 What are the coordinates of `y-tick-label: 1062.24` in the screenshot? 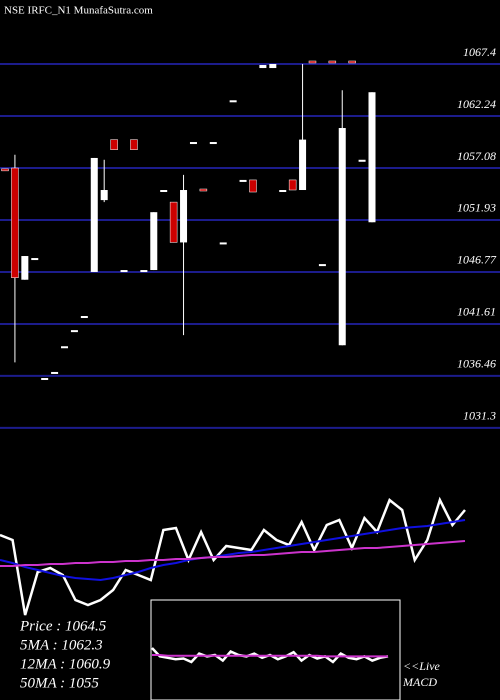 It's located at (476, 104).